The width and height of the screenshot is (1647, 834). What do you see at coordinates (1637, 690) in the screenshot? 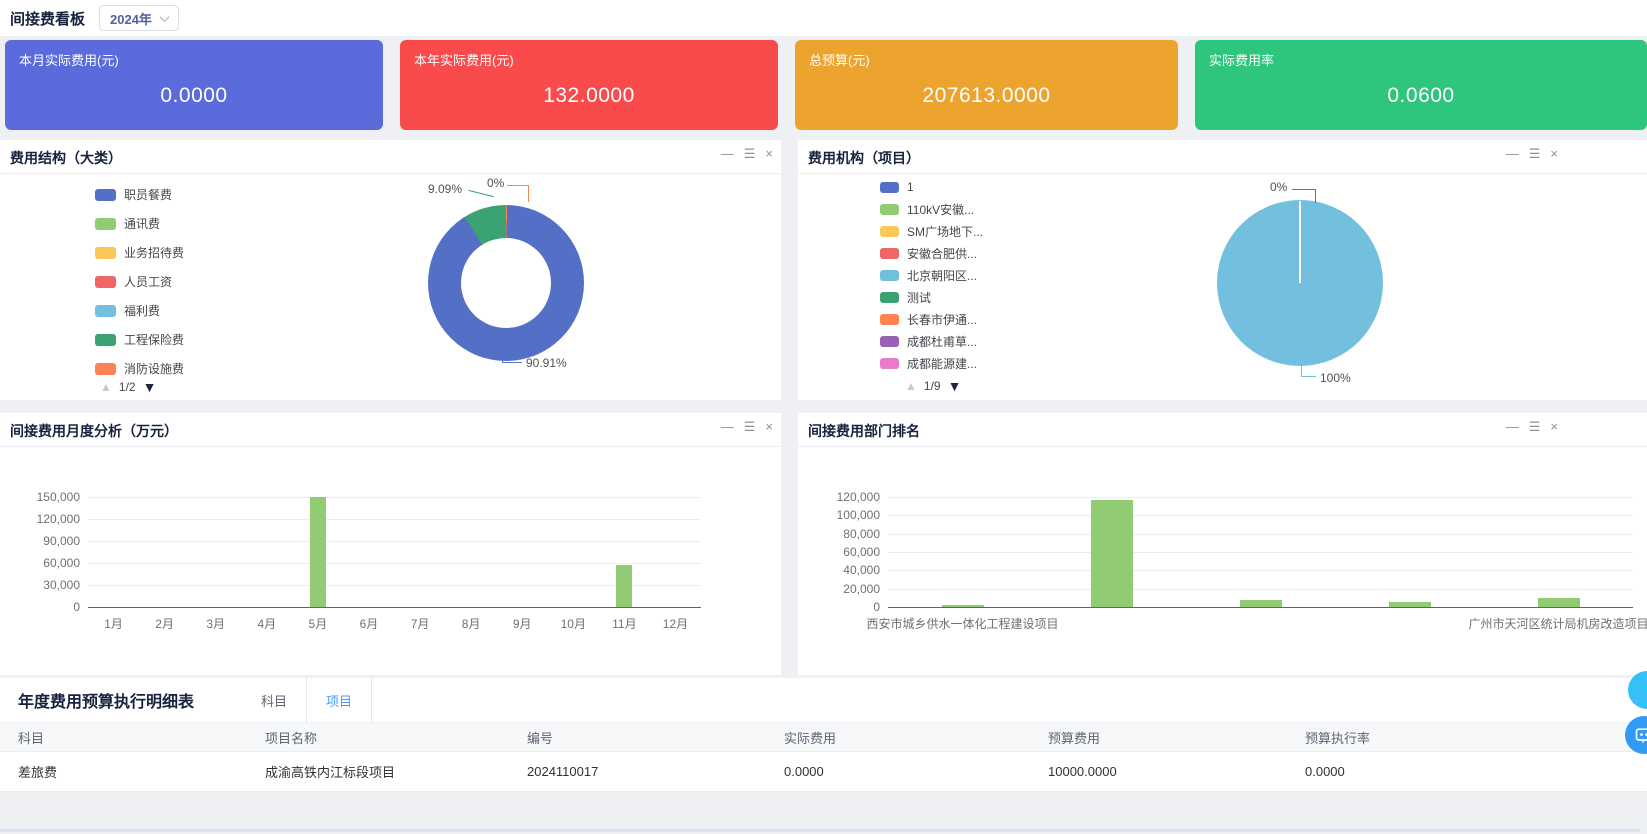
I see `floating-service-button` at bounding box center [1637, 690].